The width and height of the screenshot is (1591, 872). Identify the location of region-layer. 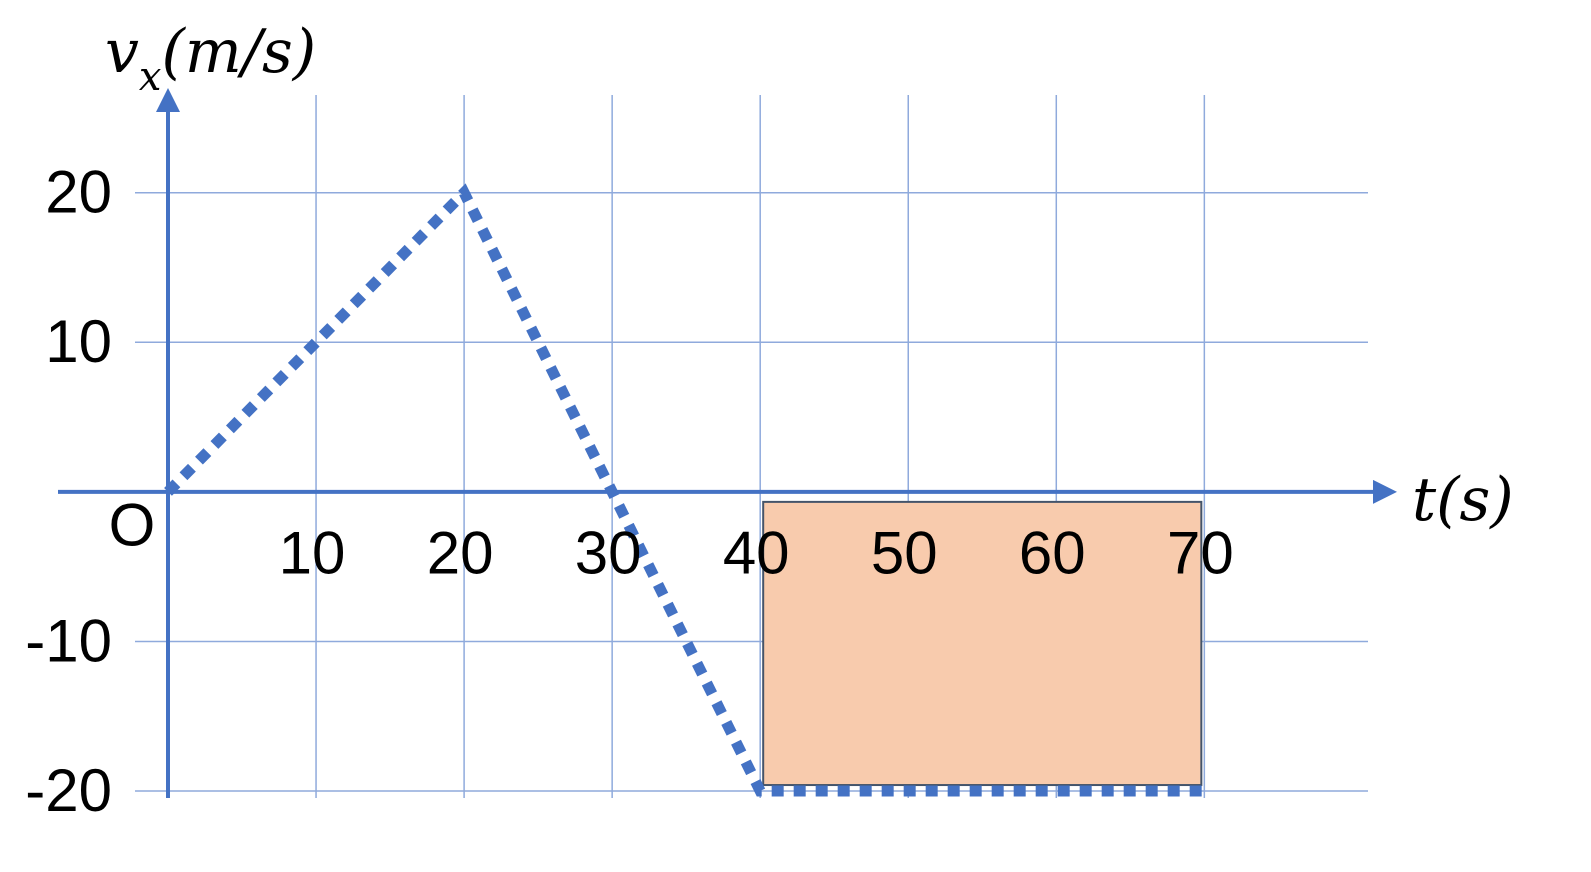
(982, 643).